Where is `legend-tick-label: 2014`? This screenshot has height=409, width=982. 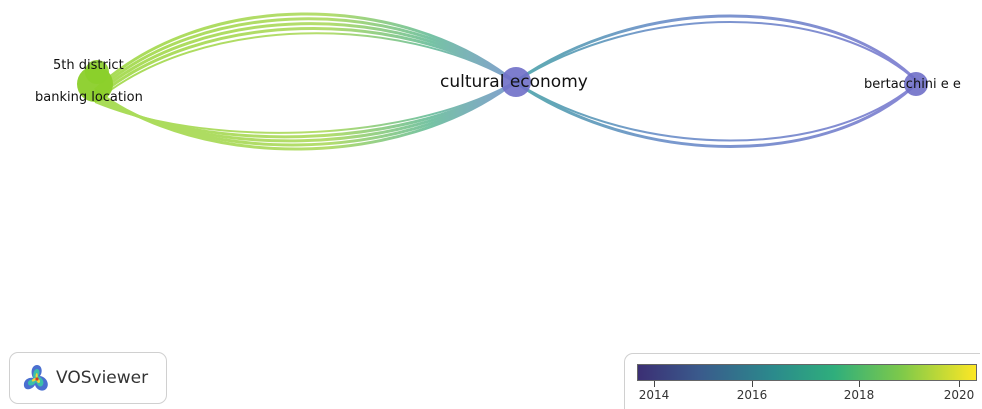 legend-tick-label: 2014 is located at coordinates (654, 395).